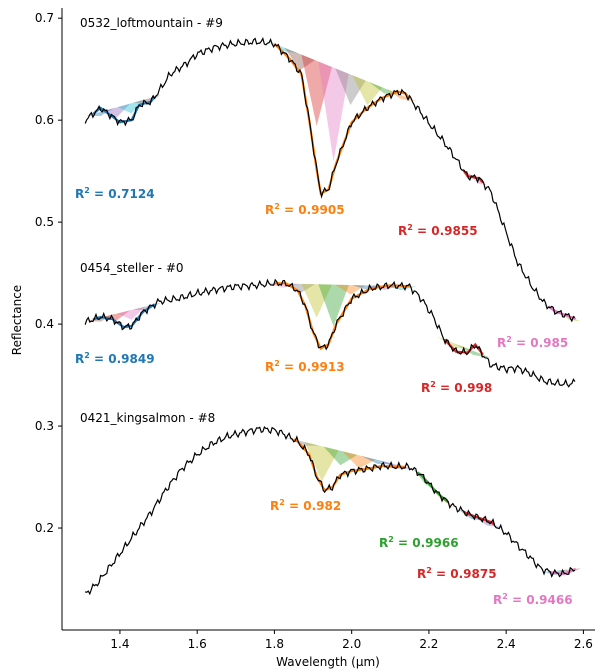 The height and width of the screenshot is (671, 597). What do you see at coordinates (351, 644) in the screenshot?
I see `x-tick-label: 2.0` at bounding box center [351, 644].